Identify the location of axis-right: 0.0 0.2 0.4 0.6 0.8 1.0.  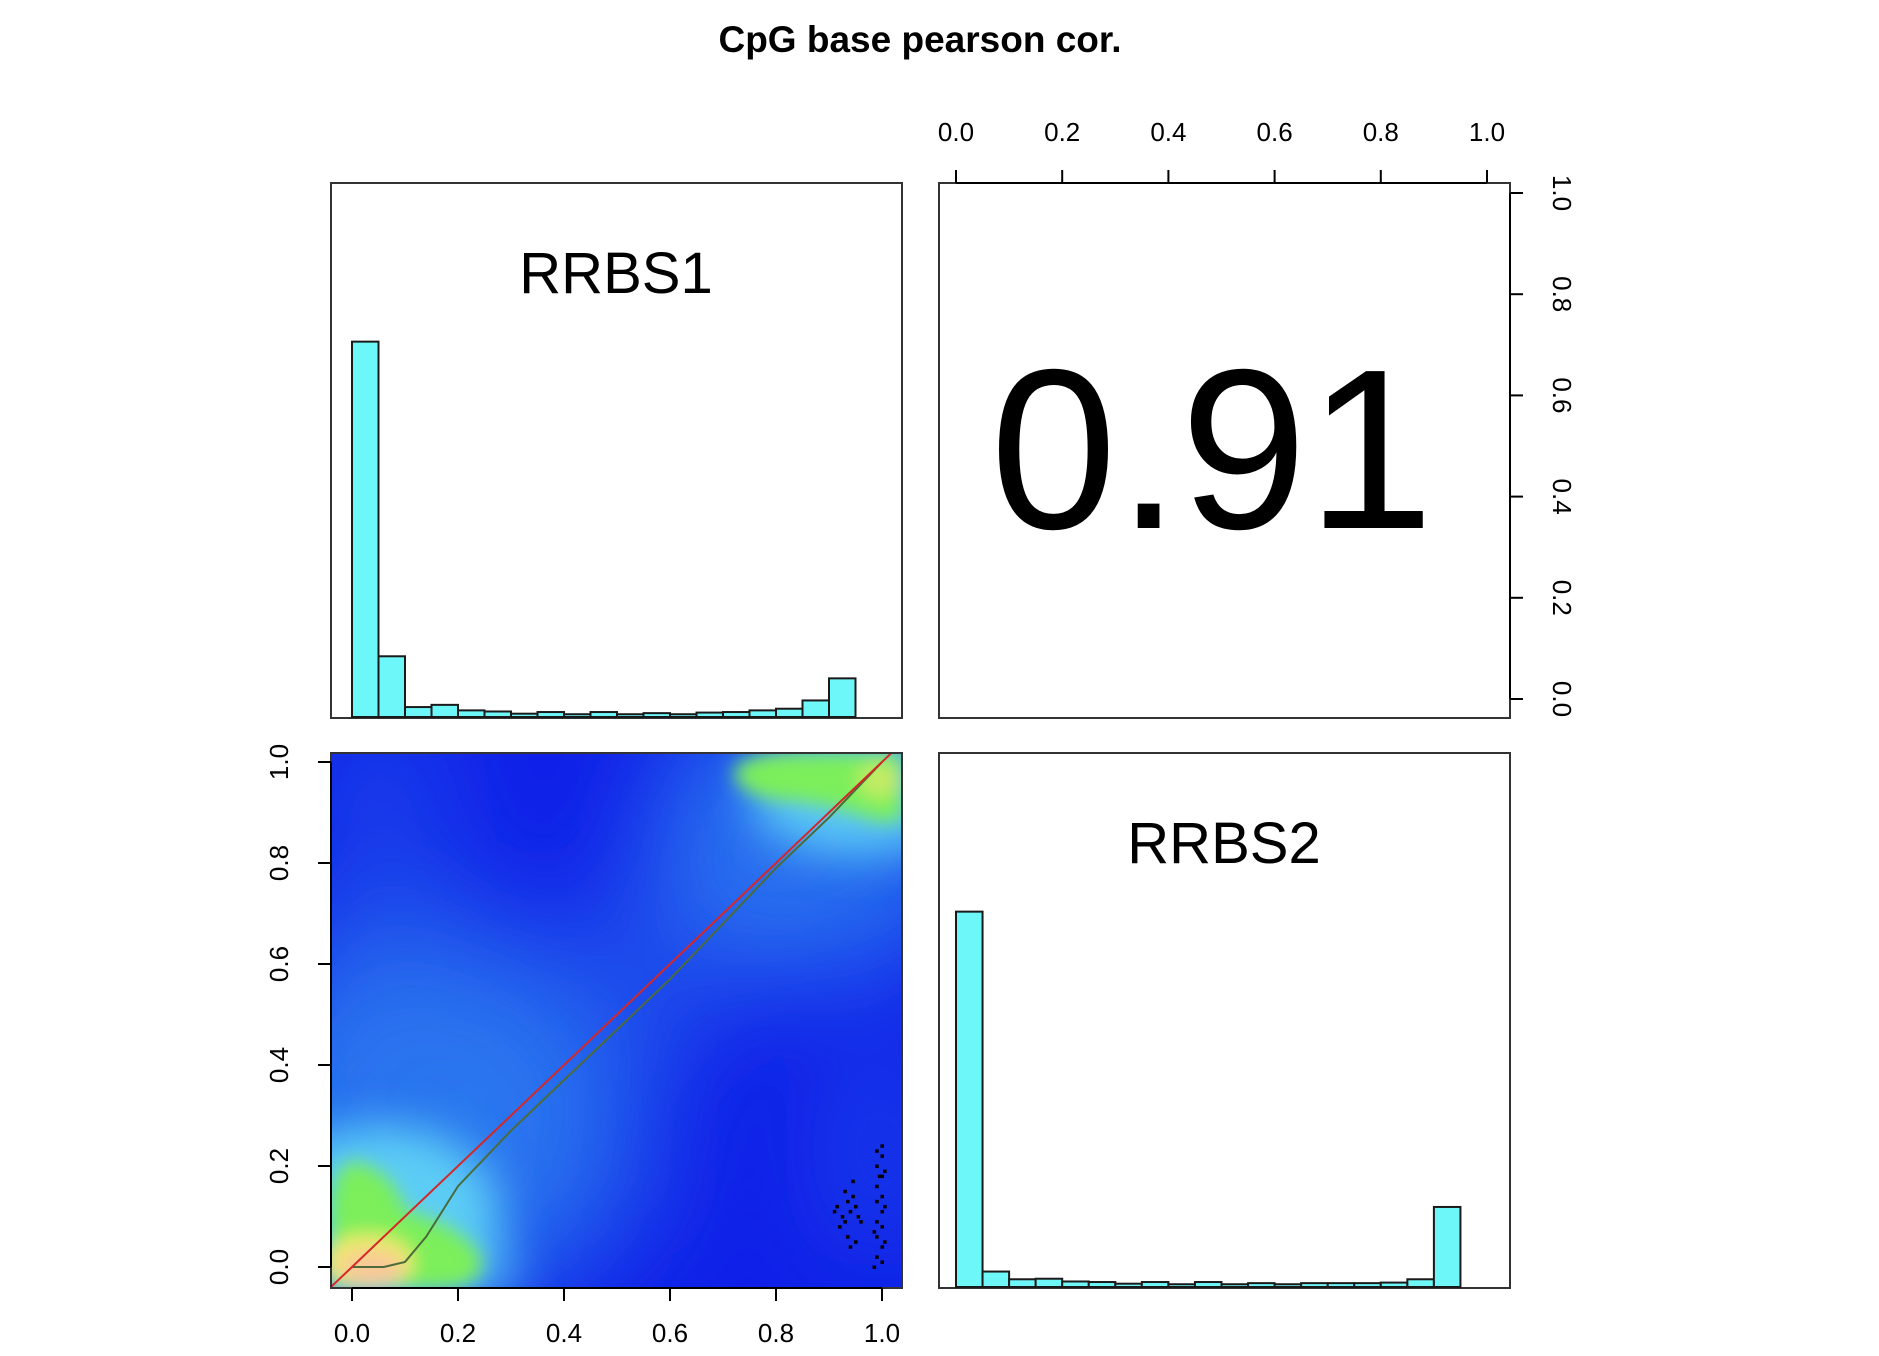
(1543, 446).